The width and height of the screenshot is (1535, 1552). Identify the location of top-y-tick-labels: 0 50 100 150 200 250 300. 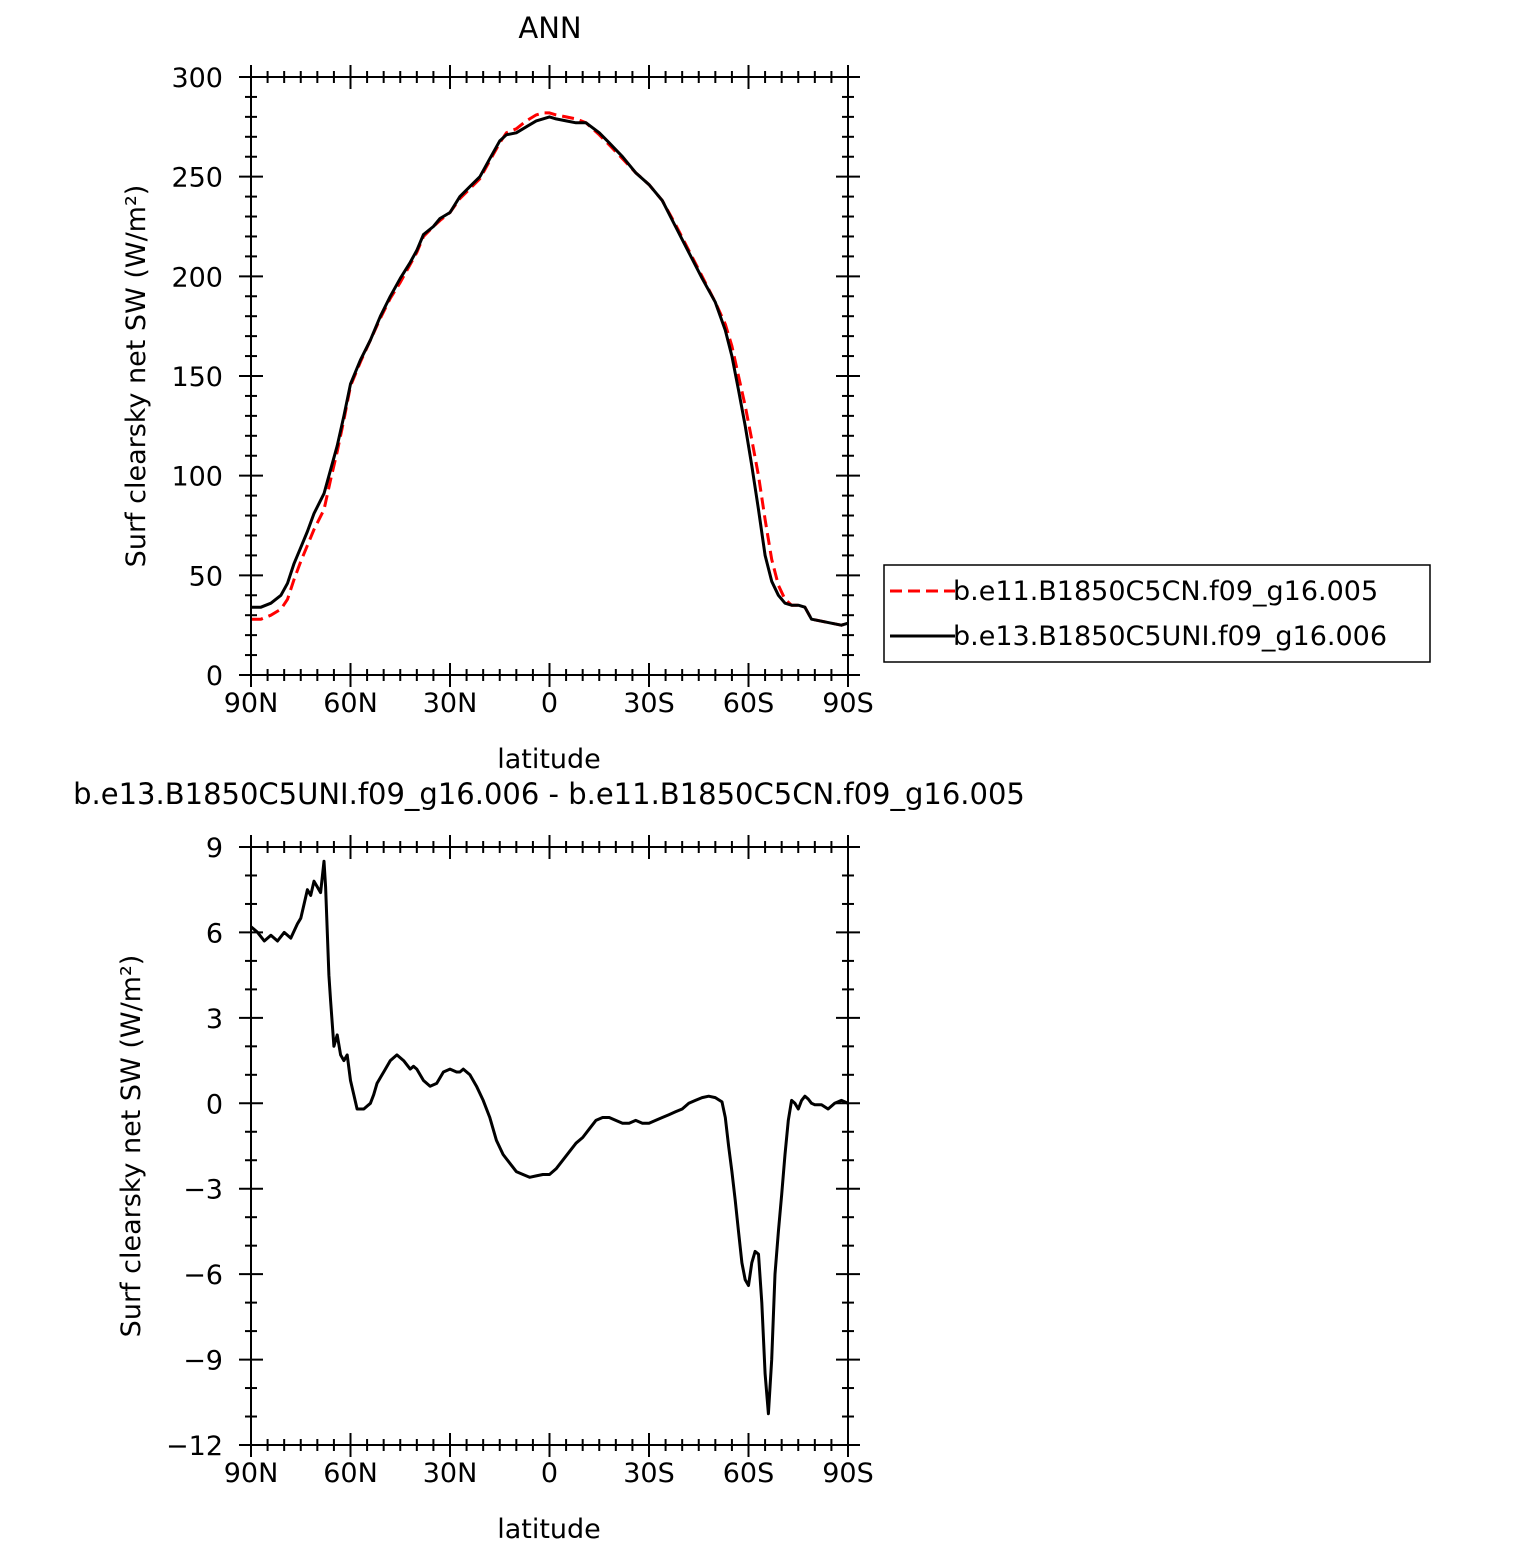
(197, 377).